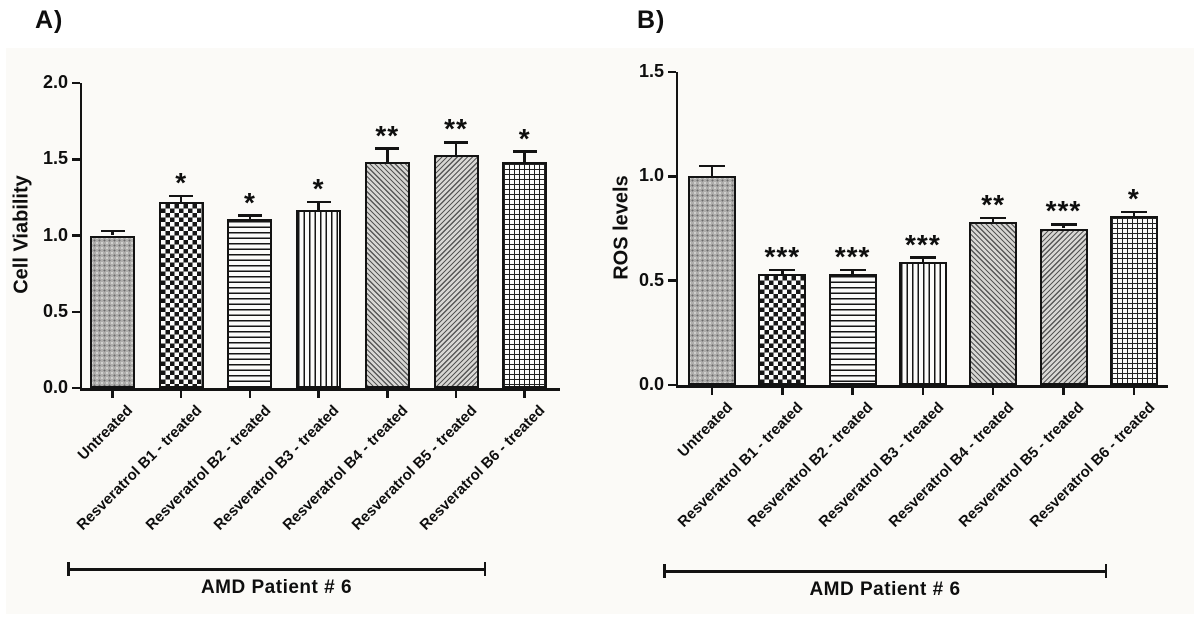 The width and height of the screenshot is (1199, 618). What do you see at coordinates (993, 205) in the screenshot?
I see `significance-stars-B-4: **` at bounding box center [993, 205].